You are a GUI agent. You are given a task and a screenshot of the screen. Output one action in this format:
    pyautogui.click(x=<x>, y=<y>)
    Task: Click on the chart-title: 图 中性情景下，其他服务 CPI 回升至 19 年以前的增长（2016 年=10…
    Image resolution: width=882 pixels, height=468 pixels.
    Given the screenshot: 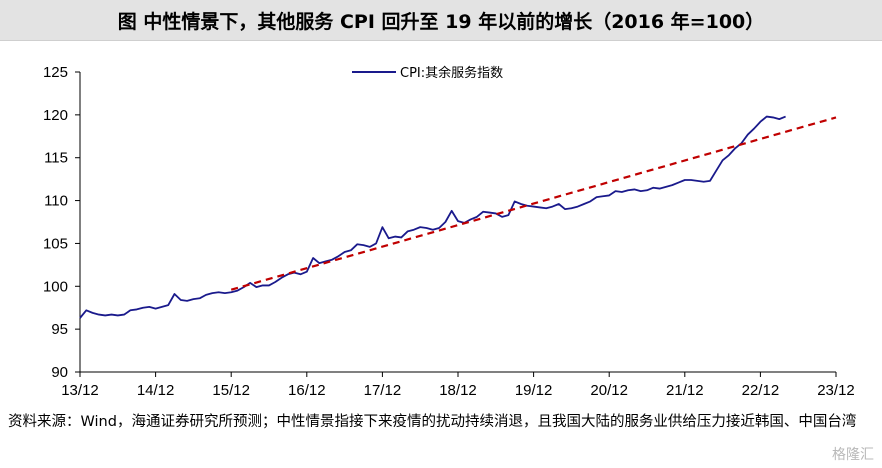 What is the action you would take?
    pyautogui.click(x=441, y=21)
    